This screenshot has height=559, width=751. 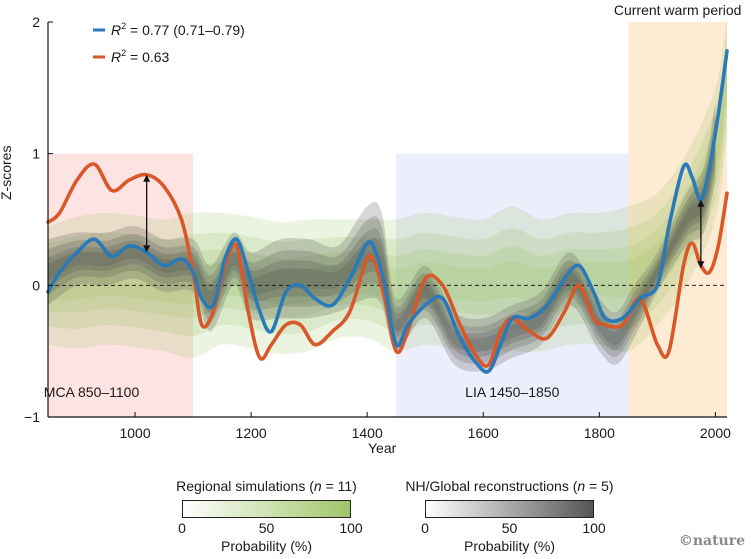 I want to click on x-axis-label: Year, so click(x=382, y=448).